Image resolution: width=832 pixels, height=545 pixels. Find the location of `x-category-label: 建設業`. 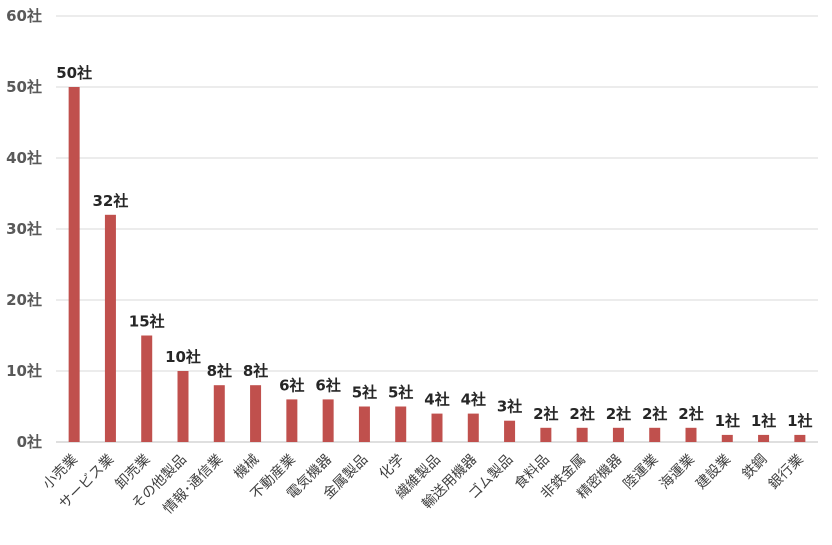

x-category-label: 建設業 is located at coordinates (713, 472).